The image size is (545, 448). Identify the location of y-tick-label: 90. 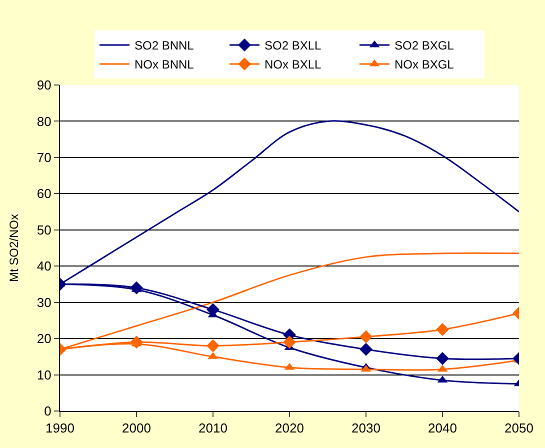
(44, 85).